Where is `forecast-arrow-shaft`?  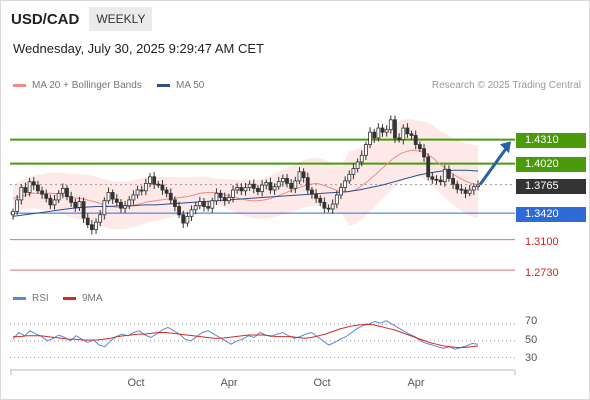 forecast-arrow-shaft is located at coordinates (493, 166).